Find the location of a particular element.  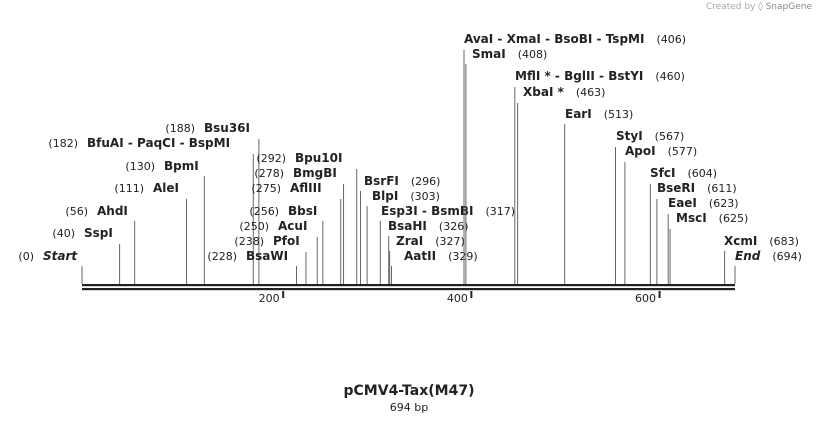

site-position-bsrfi: (296) is located at coordinates (426, 181).